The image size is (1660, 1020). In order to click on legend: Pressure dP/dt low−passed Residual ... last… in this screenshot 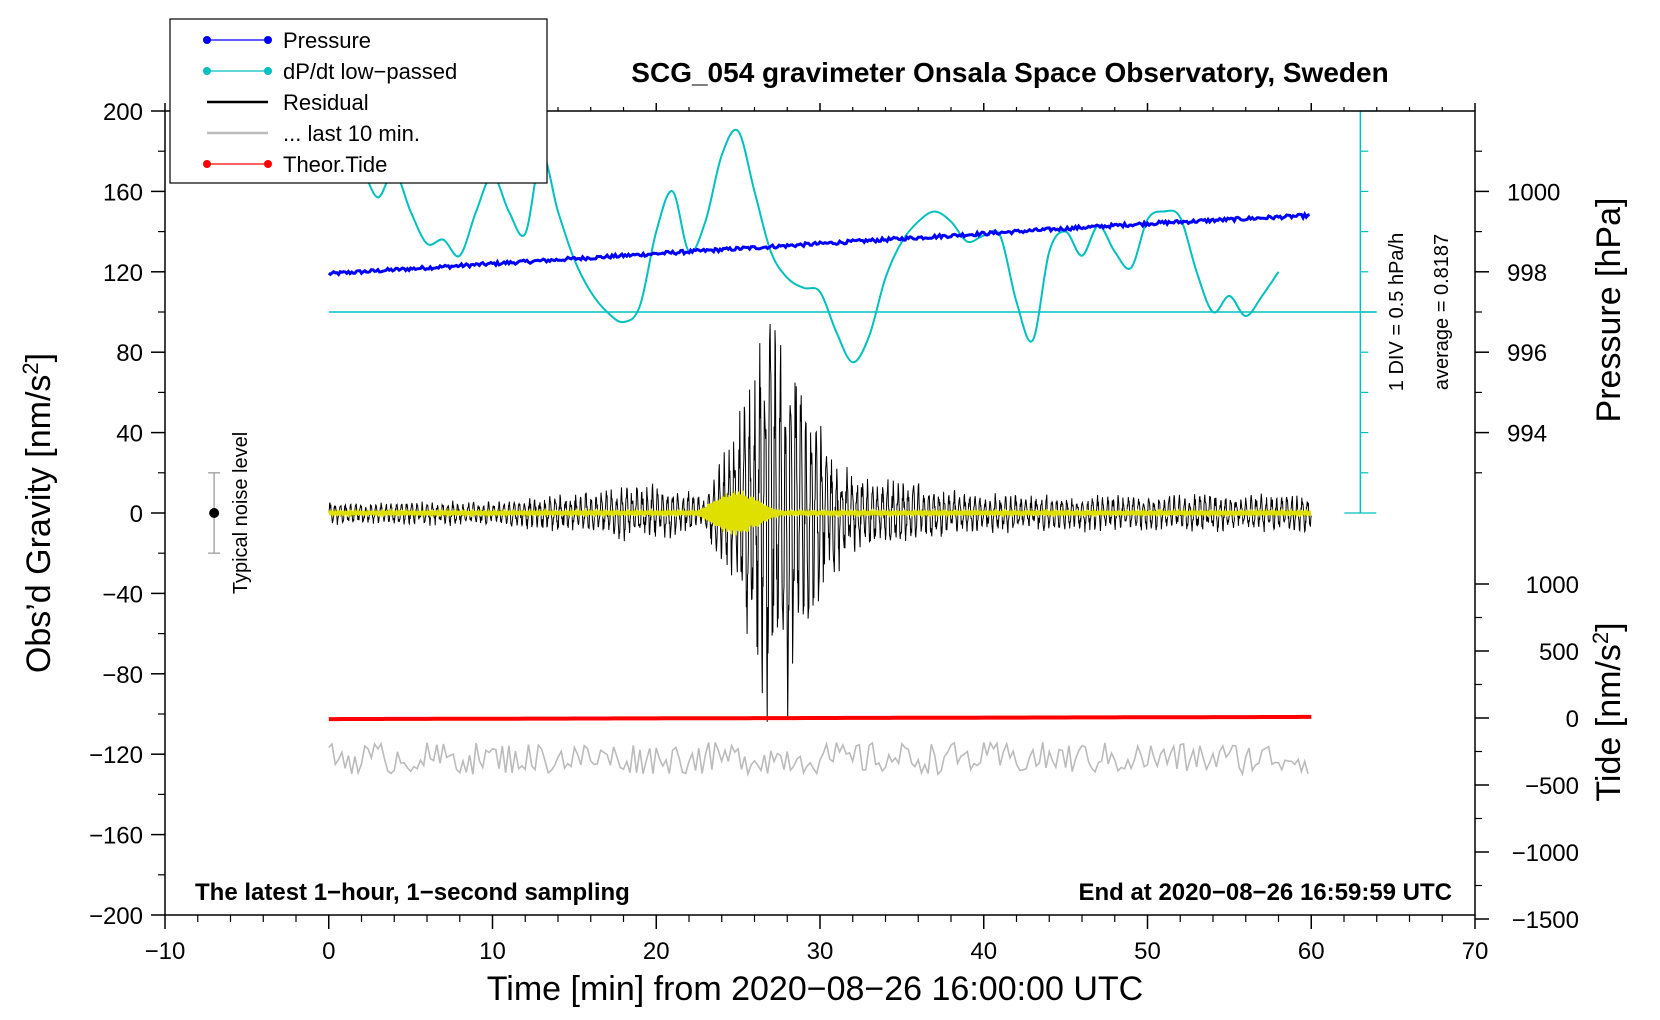, I will do `click(358, 101)`.